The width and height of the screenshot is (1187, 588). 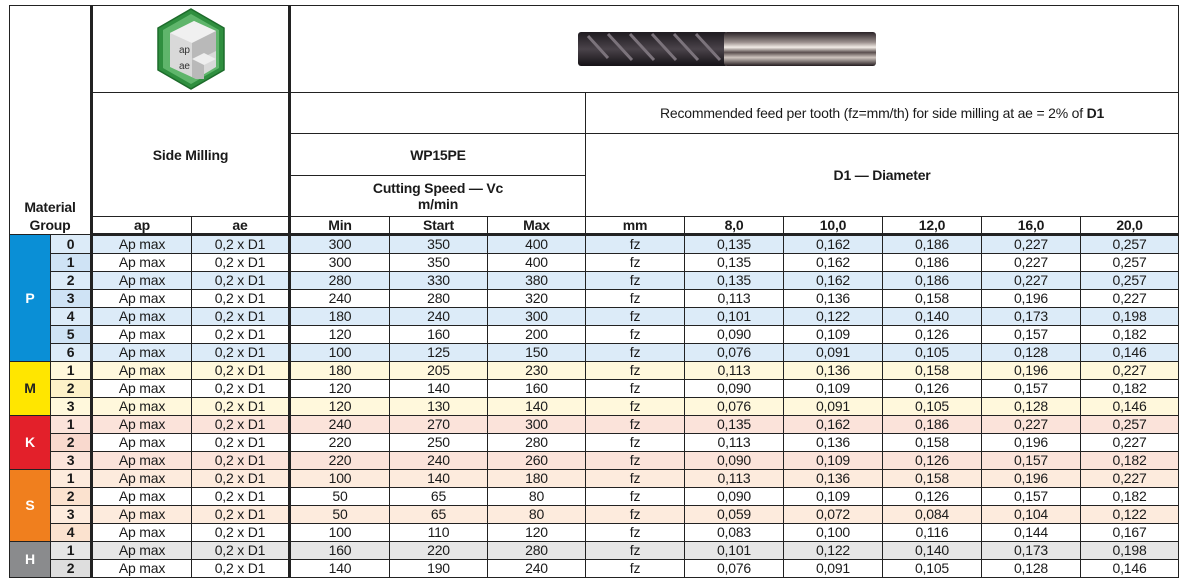 What do you see at coordinates (438, 460) in the screenshot?
I see `vc-start: 240` at bounding box center [438, 460].